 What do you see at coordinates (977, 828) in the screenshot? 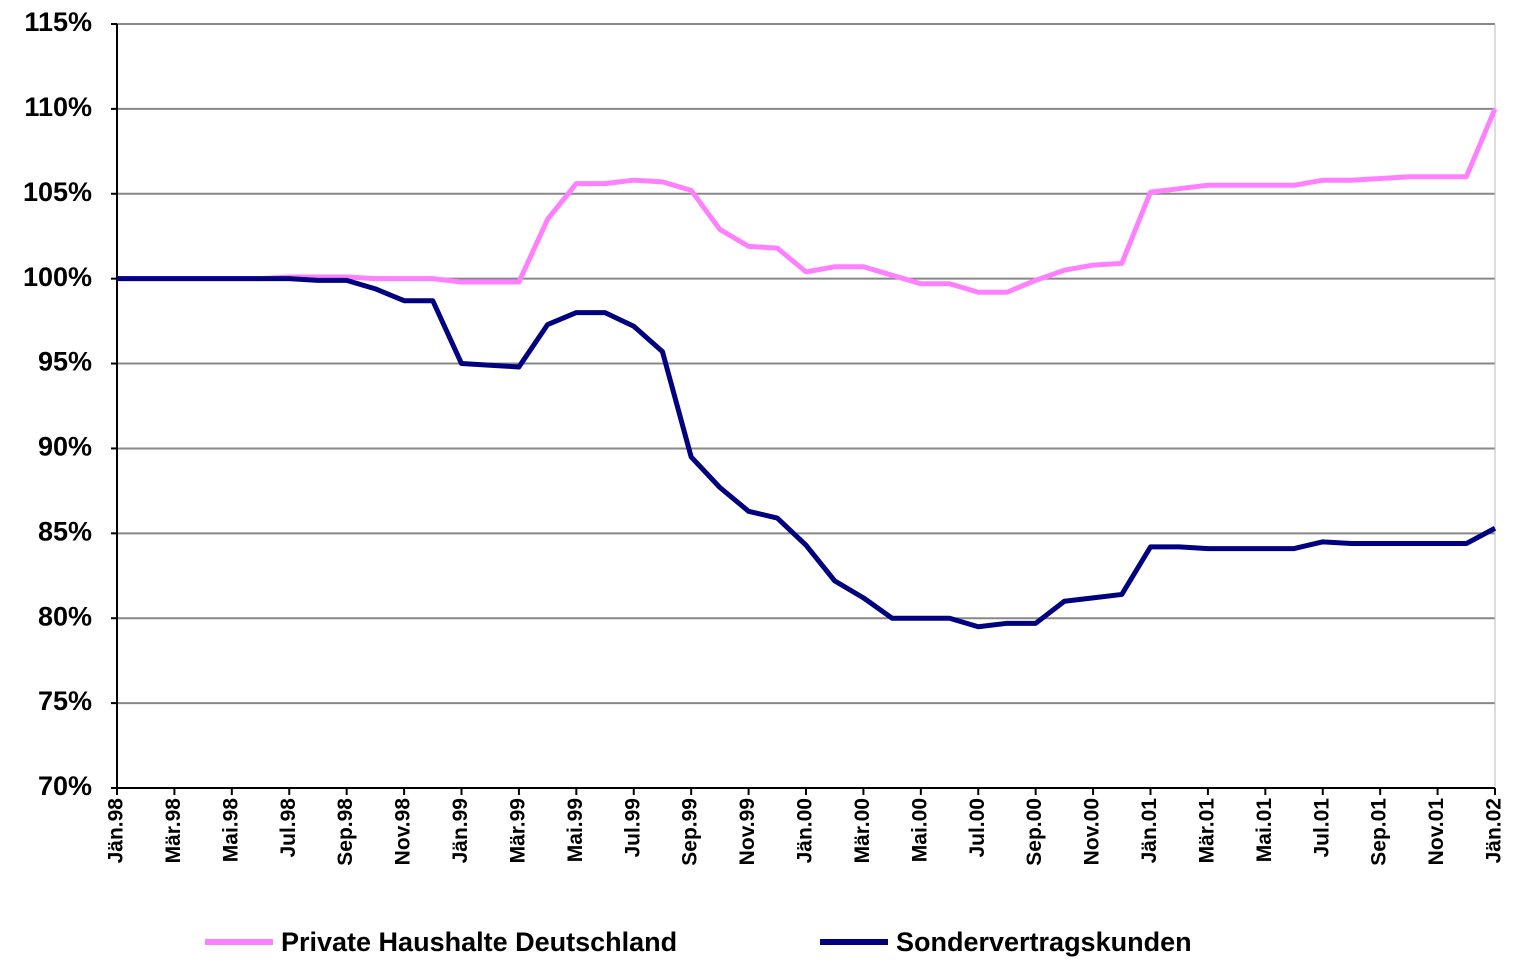
I see `x-tick-label: Jul.00` at bounding box center [977, 828].